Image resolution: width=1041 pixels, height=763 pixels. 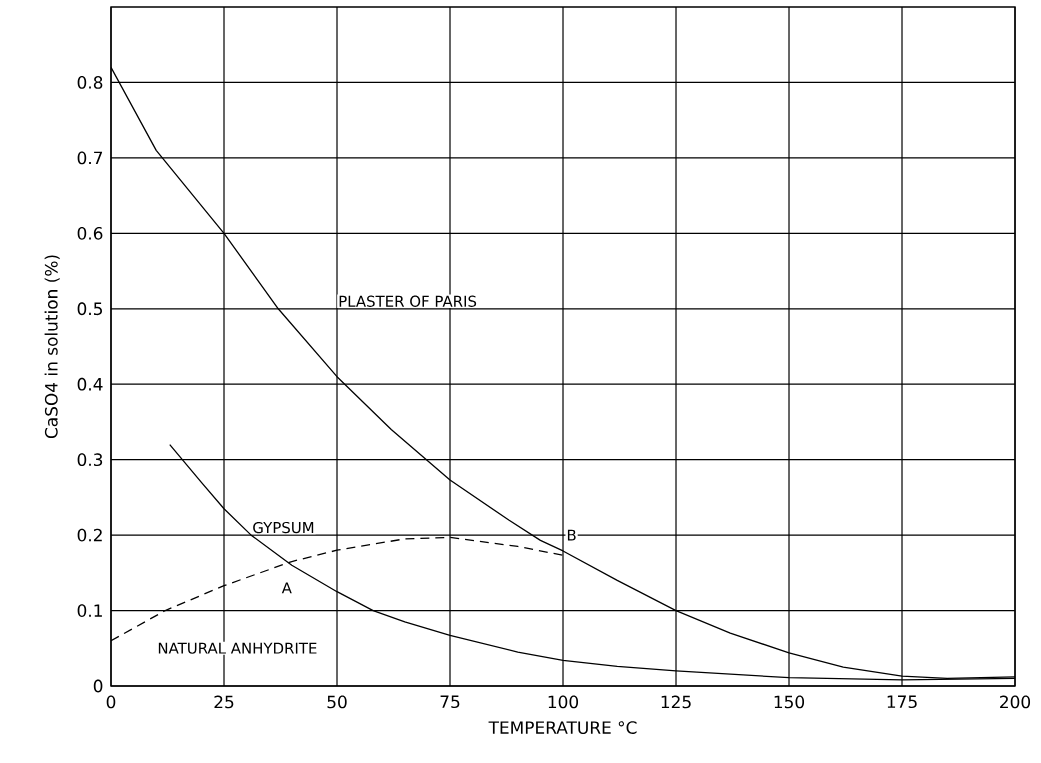 I want to click on x-tick-label: 0, so click(x=111, y=702).